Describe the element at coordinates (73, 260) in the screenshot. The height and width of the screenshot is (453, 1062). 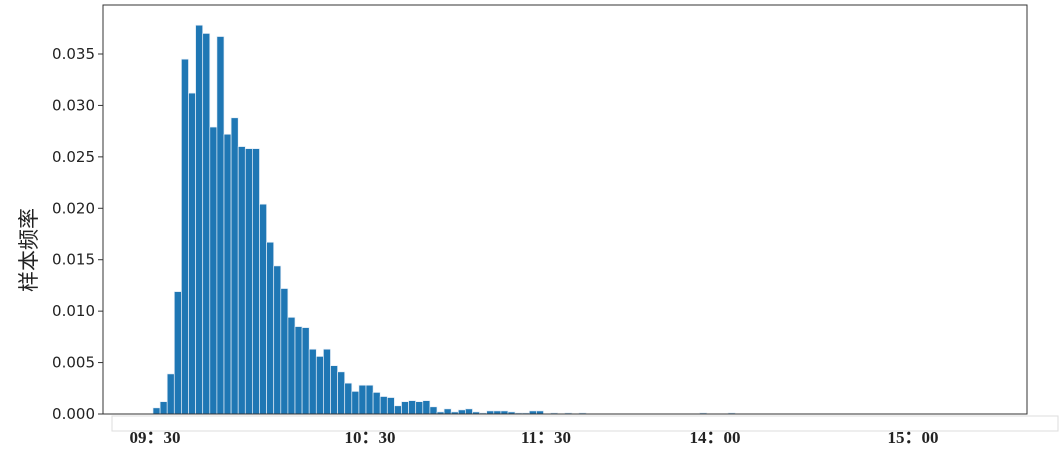
I see `y-tick-label: 0.015` at that location.